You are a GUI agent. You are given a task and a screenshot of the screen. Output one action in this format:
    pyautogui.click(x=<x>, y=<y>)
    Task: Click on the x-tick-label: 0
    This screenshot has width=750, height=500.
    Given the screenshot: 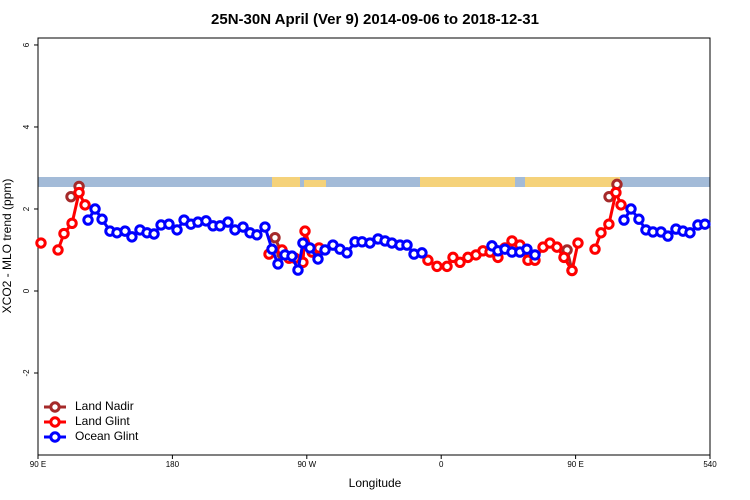 What is the action you would take?
    pyautogui.click(x=441, y=464)
    